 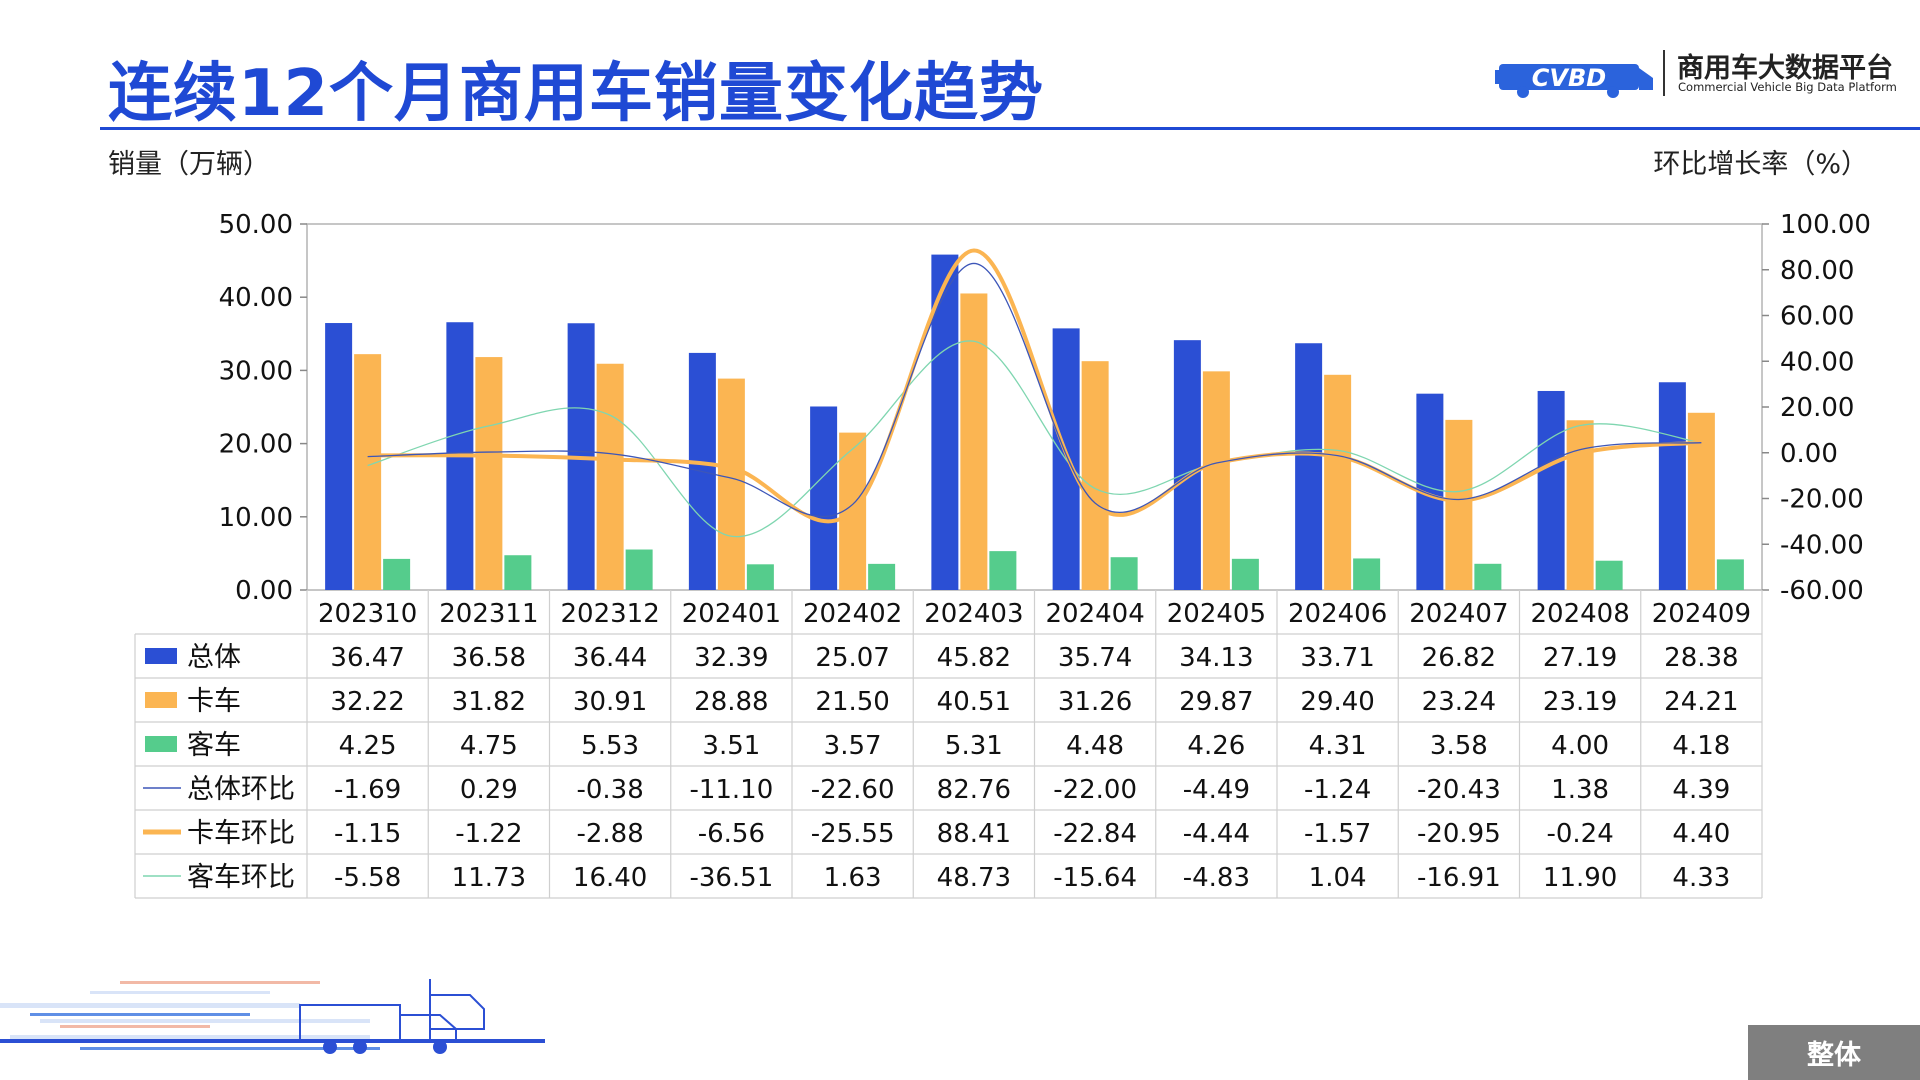 I want to click on truck-graphic, so click(x=272, y=1016).